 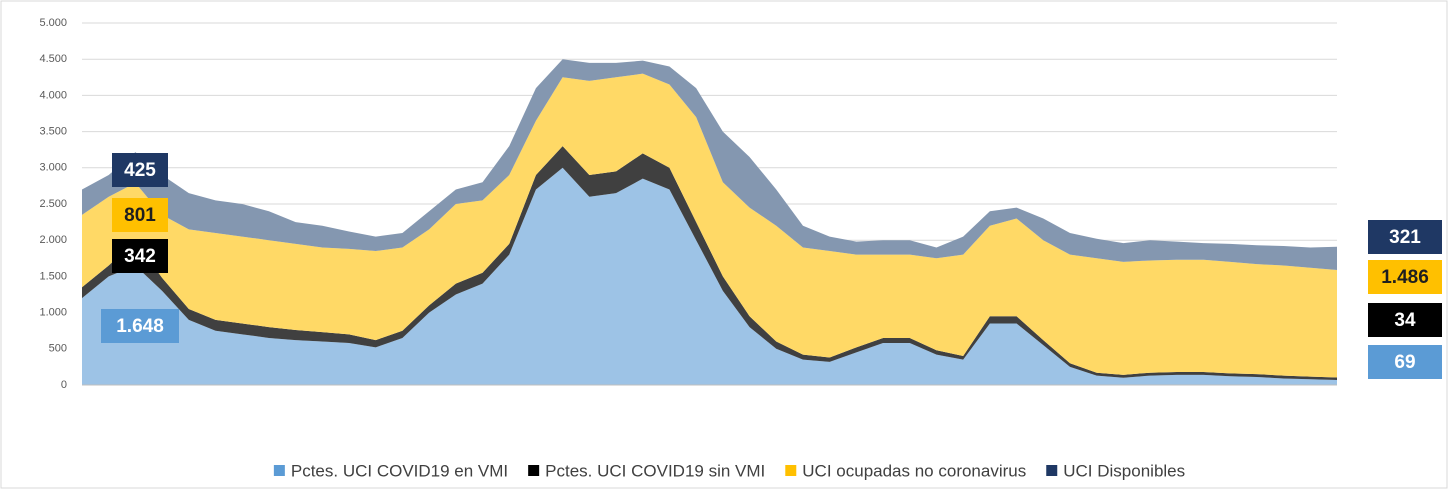 I want to click on value-label: 1.648, so click(x=140, y=326).